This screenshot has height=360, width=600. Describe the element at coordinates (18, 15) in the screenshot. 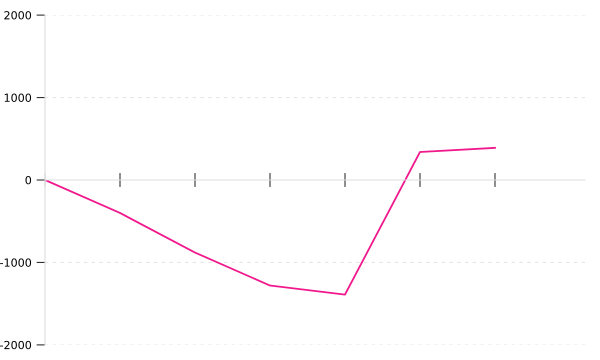

I see `y-tick-label: 2000` at that location.